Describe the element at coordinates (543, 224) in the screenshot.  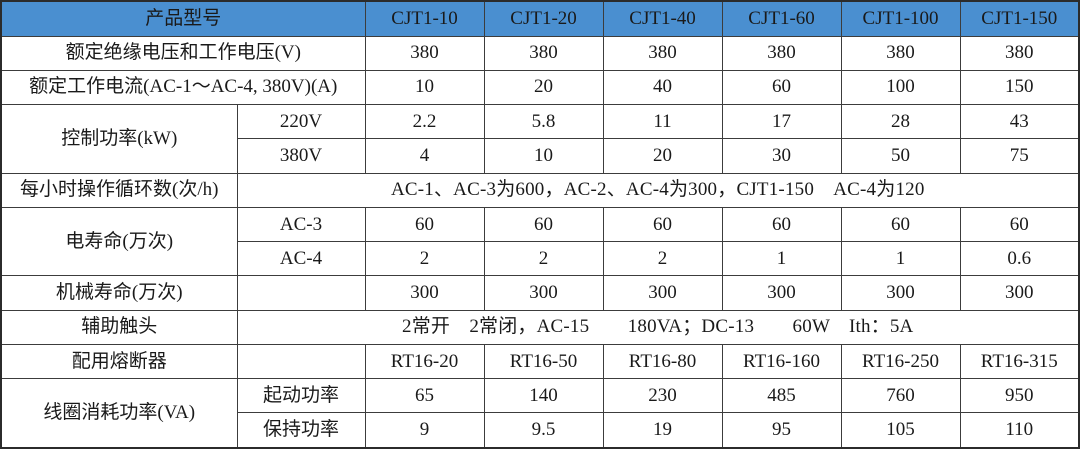
I see `cell-electrical-life-ac3-1: 60` at that location.